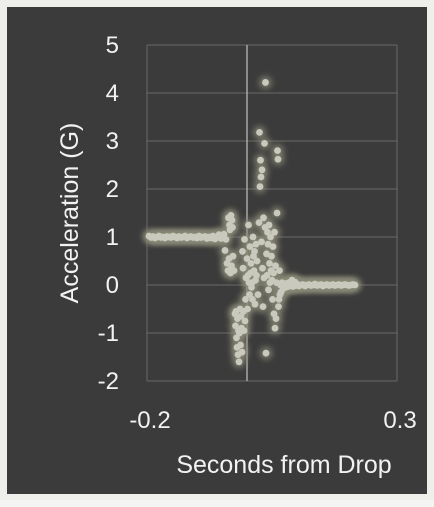  I want to click on x-tick-label: 0.3, so click(399, 420).